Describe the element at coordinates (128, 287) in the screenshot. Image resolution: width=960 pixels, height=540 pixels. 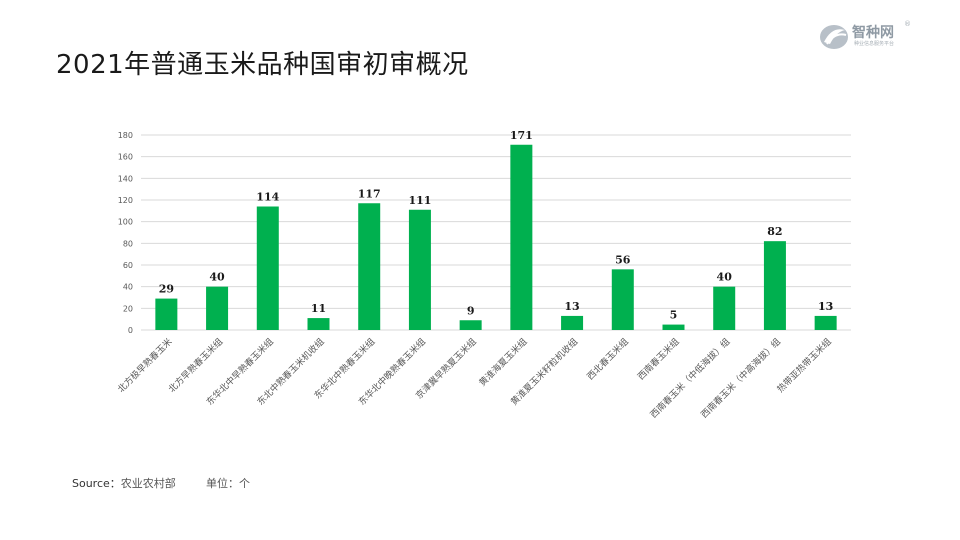
I see `y-tick-label: 40` at that location.